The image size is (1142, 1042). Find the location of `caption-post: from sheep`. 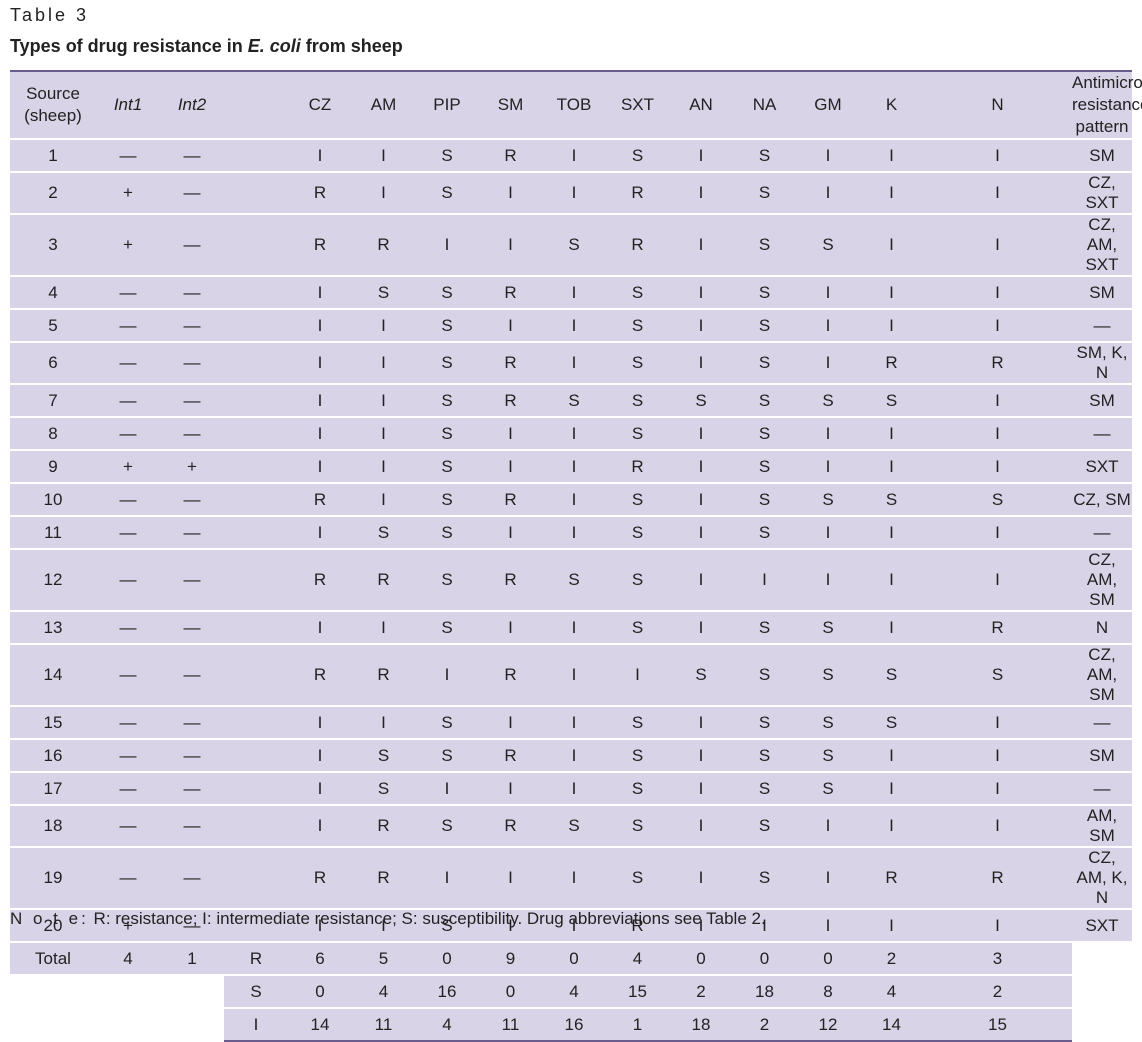

caption-post: from sheep is located at coordinates (351, 46).